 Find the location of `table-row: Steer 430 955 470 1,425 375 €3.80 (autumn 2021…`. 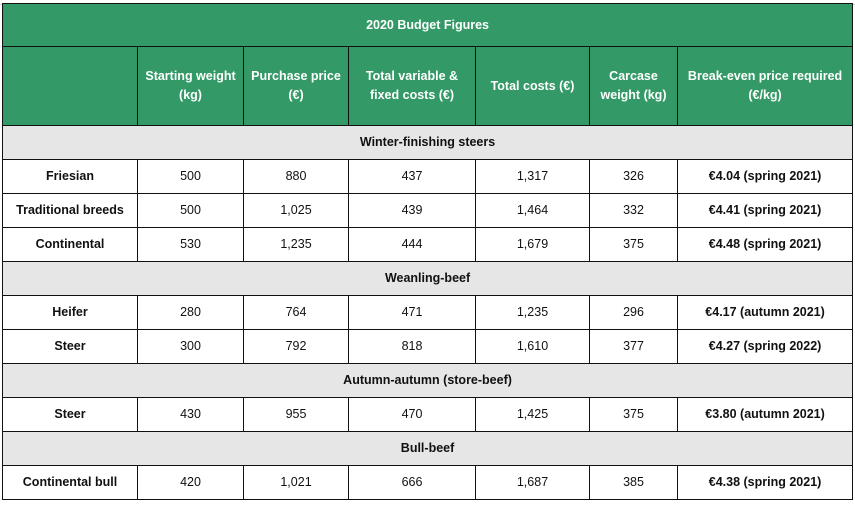

table-row: Steer 430 955 470 1,425 375 €3.80 (autumn 2021… is located at coordinates (428, 414).